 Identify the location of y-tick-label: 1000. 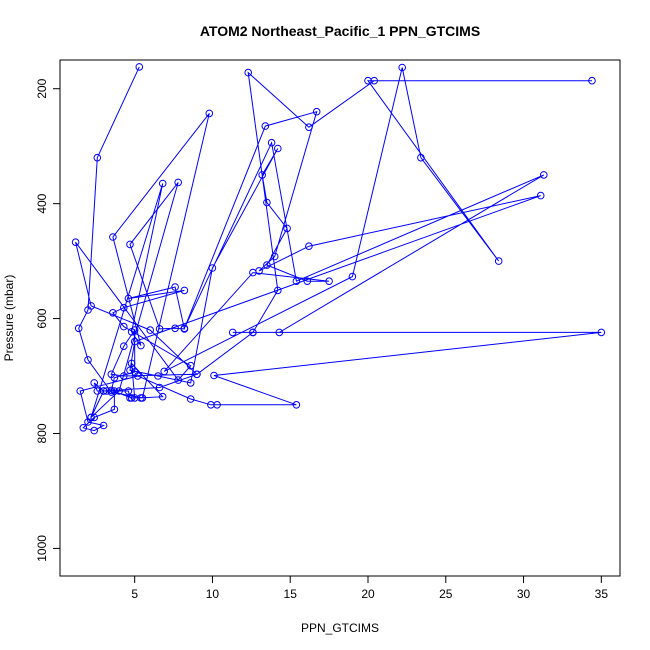
(42, 548).